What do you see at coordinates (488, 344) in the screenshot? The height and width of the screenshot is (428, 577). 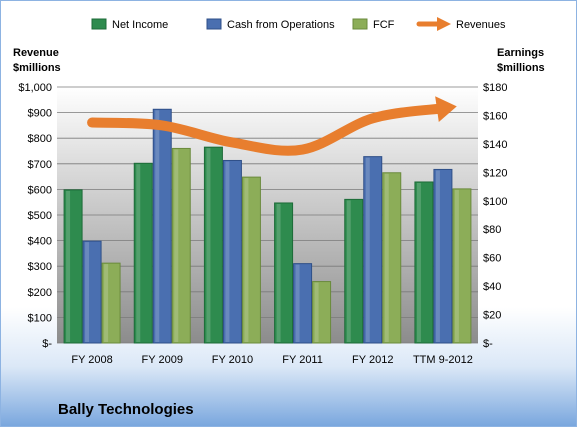 I see `right-axis-tick-label: $-` at bounding box center [488, 344].